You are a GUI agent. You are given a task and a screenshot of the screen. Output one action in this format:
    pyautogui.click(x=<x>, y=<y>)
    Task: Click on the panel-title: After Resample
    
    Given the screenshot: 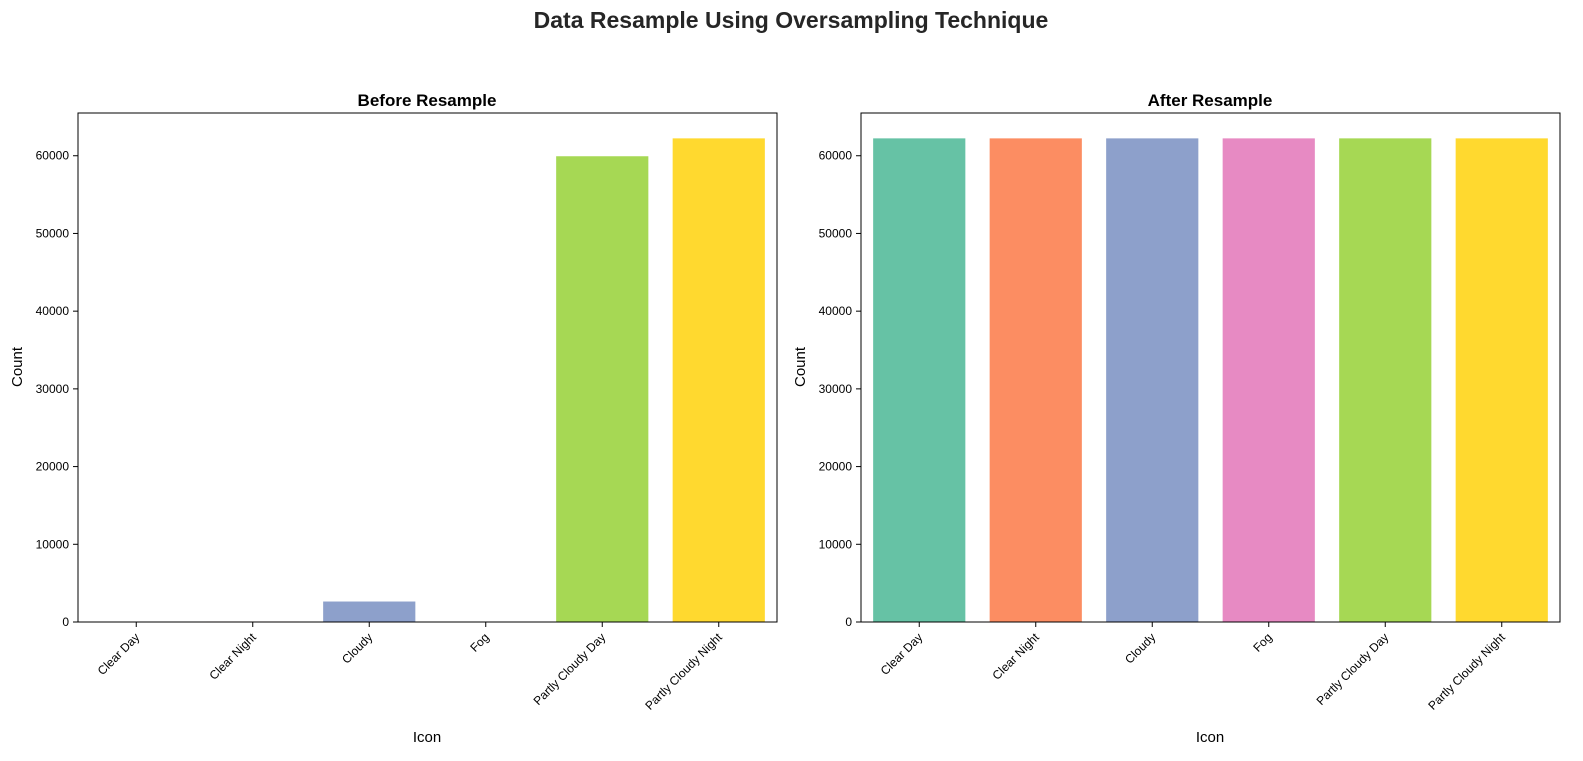 What is the action you would take?
    pyautogui.click(x=1210, y=100)
    